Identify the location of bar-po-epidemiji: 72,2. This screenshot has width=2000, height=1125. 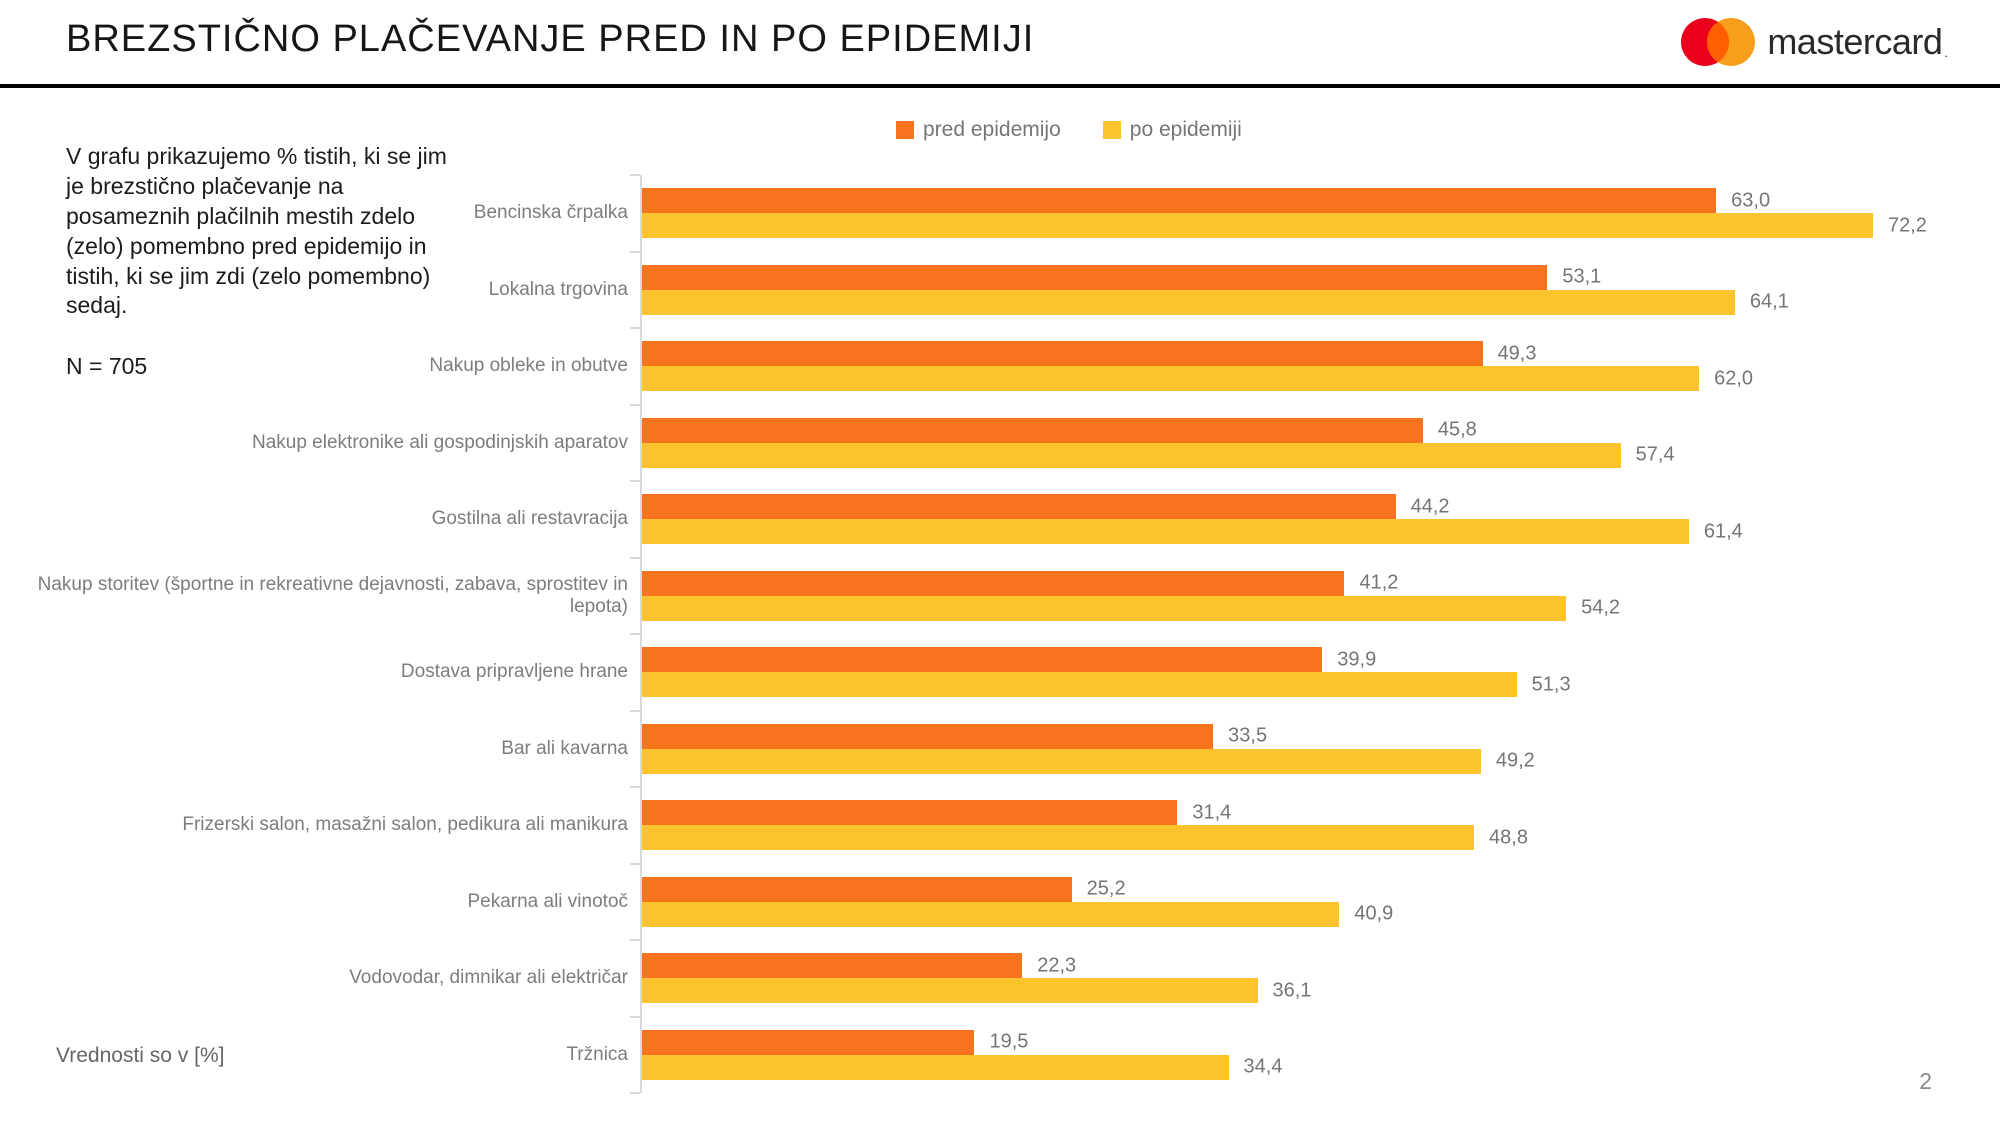
(1284, 225).